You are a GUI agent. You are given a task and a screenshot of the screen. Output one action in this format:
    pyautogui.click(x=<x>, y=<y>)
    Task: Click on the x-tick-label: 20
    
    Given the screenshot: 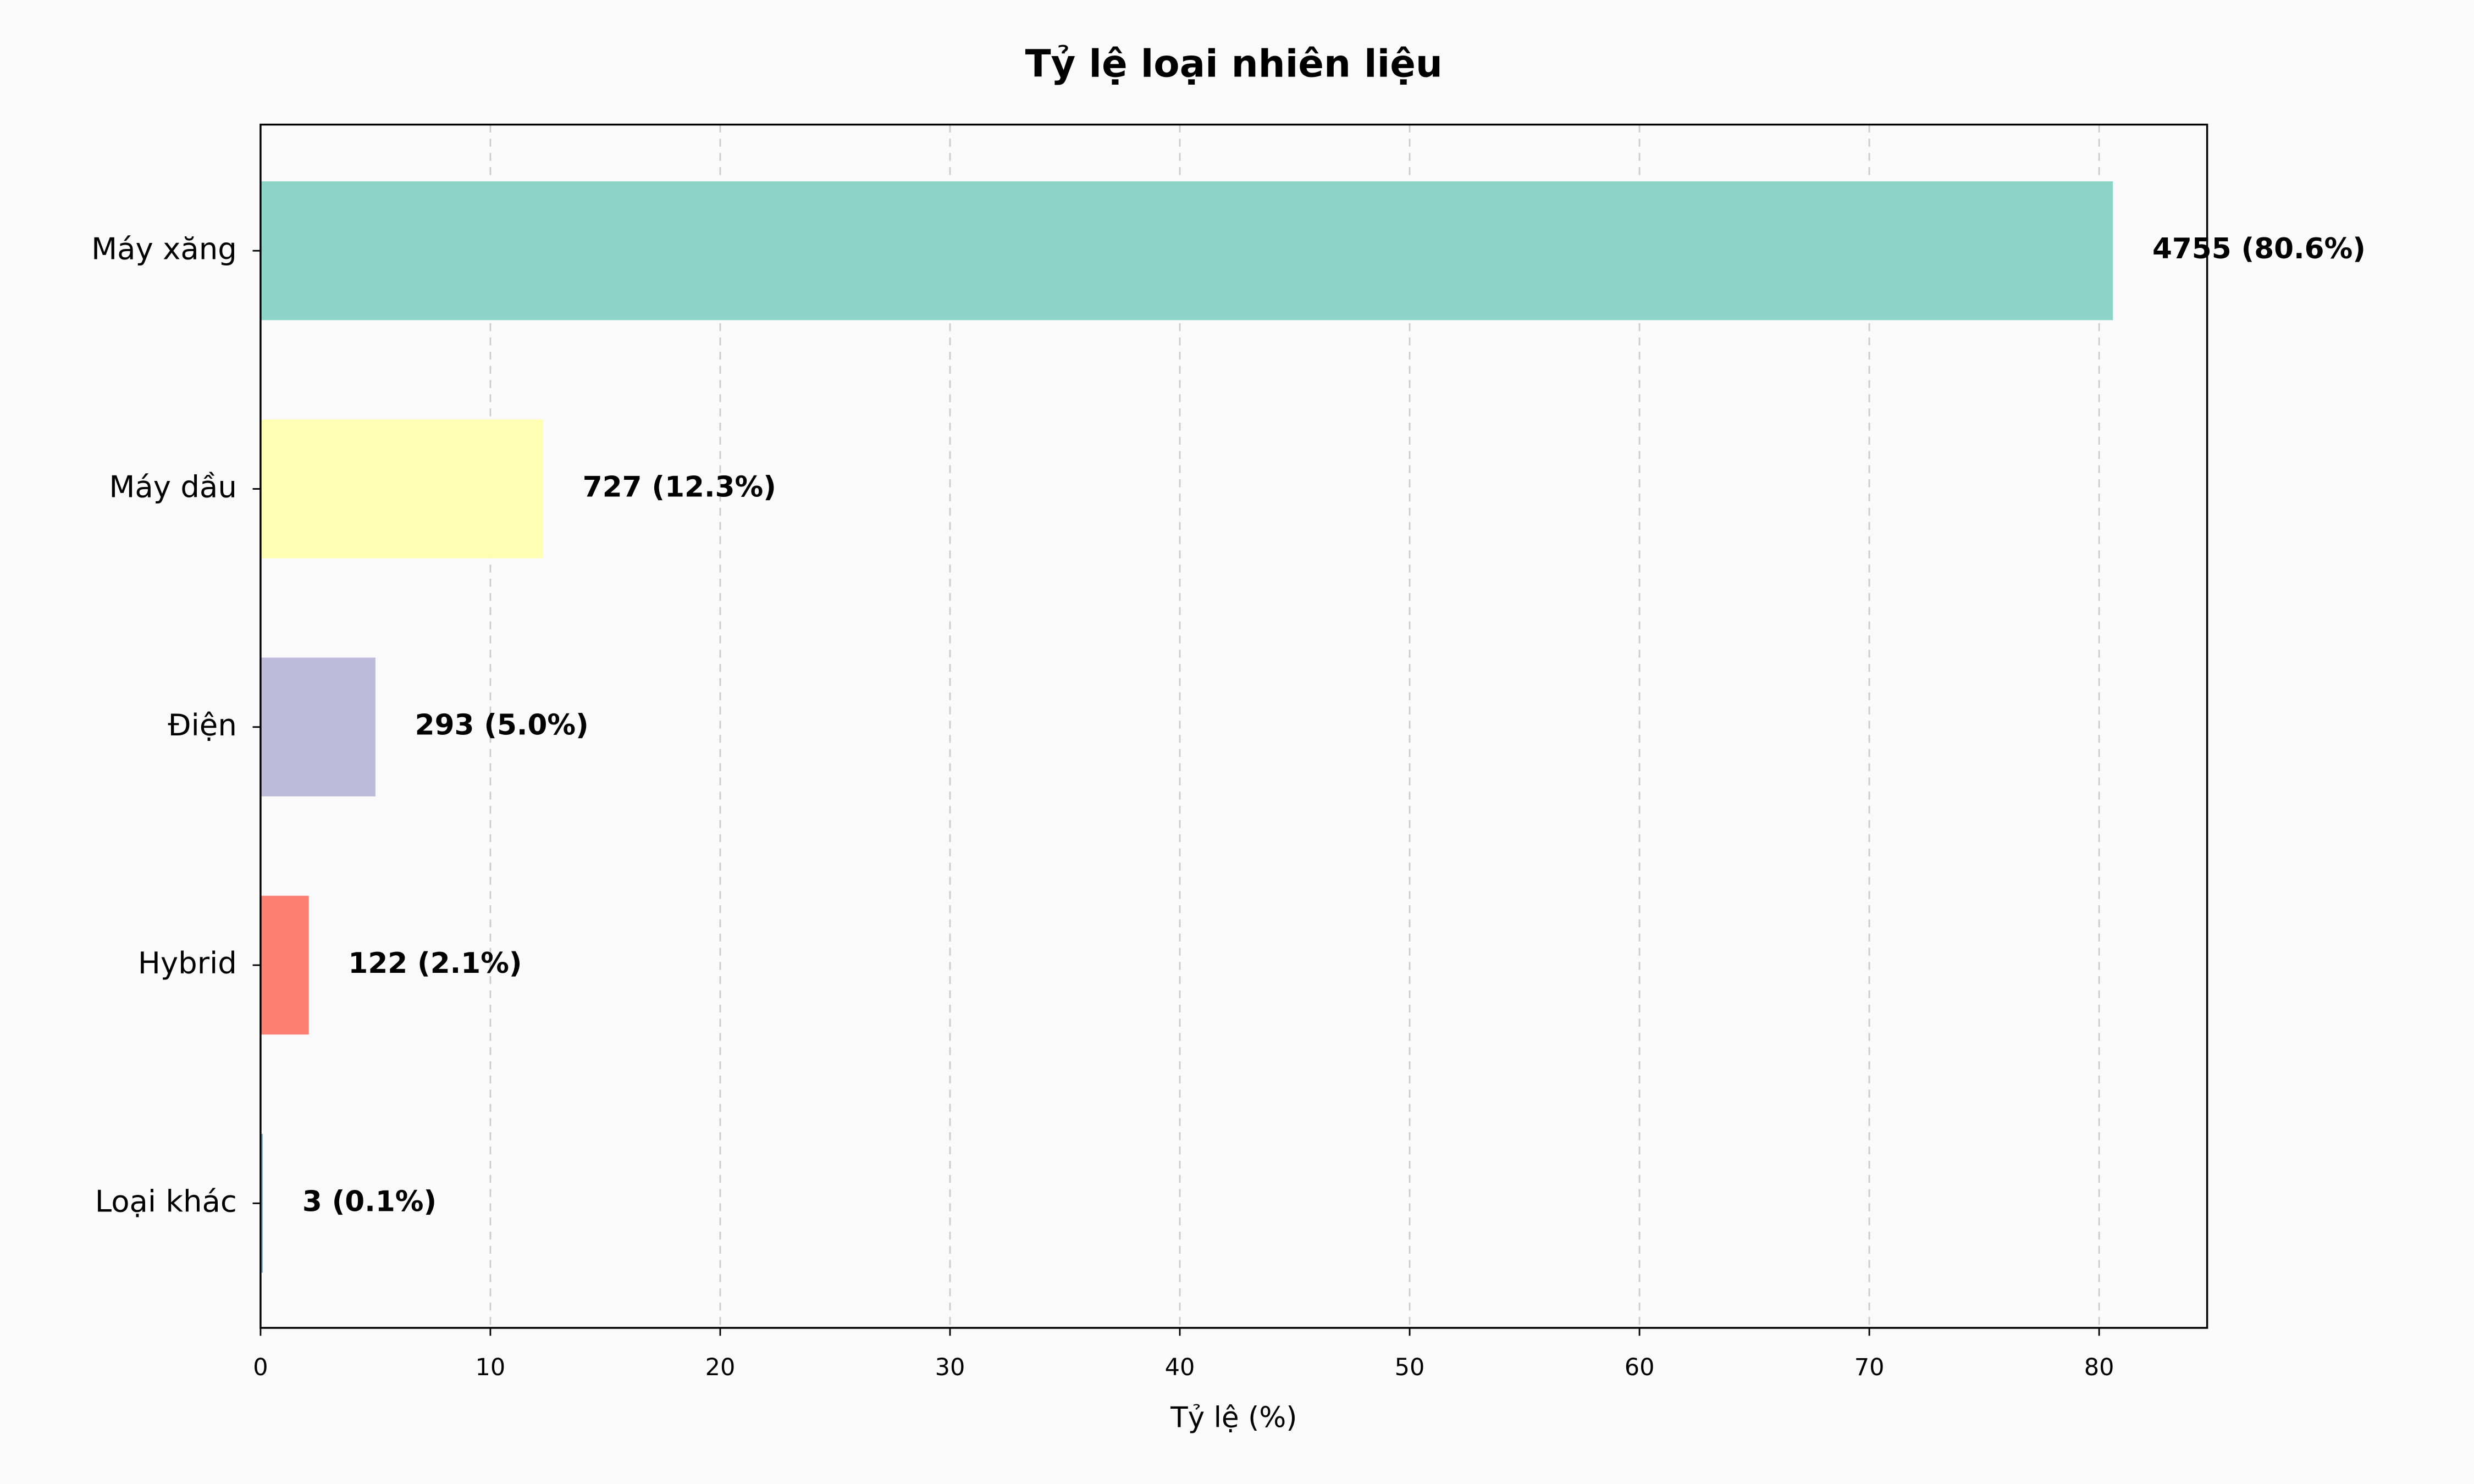 What is the action you would take?
    pyautogui.click(x=721, y=1367)
    